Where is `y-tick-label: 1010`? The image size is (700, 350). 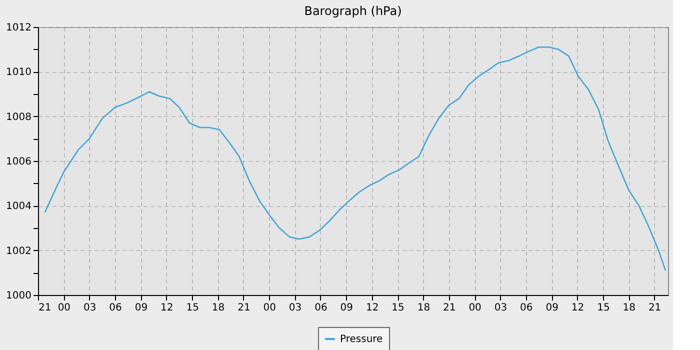
y-tick-label: 1010 is located at coordinates (19, 72).